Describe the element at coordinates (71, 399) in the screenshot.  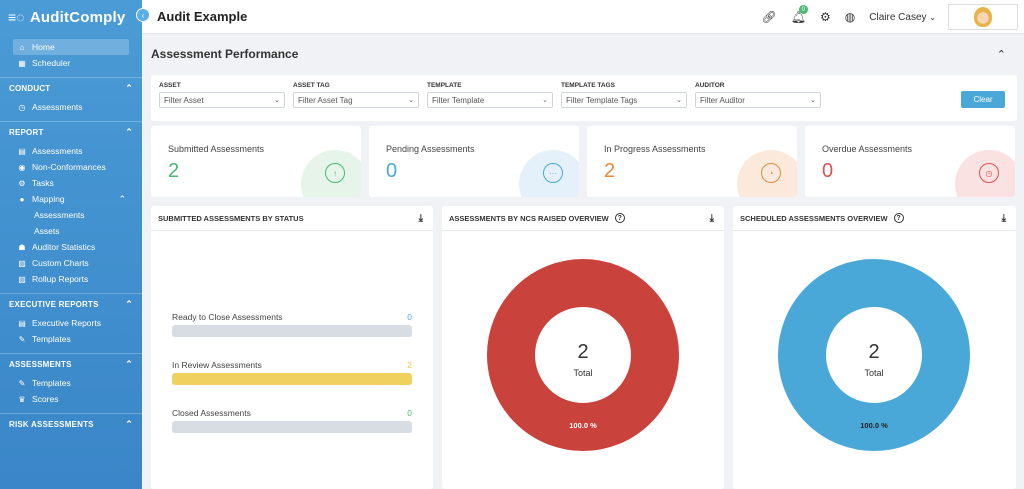
I see `sidebar-item-scores: ♛ Scores` at that location.